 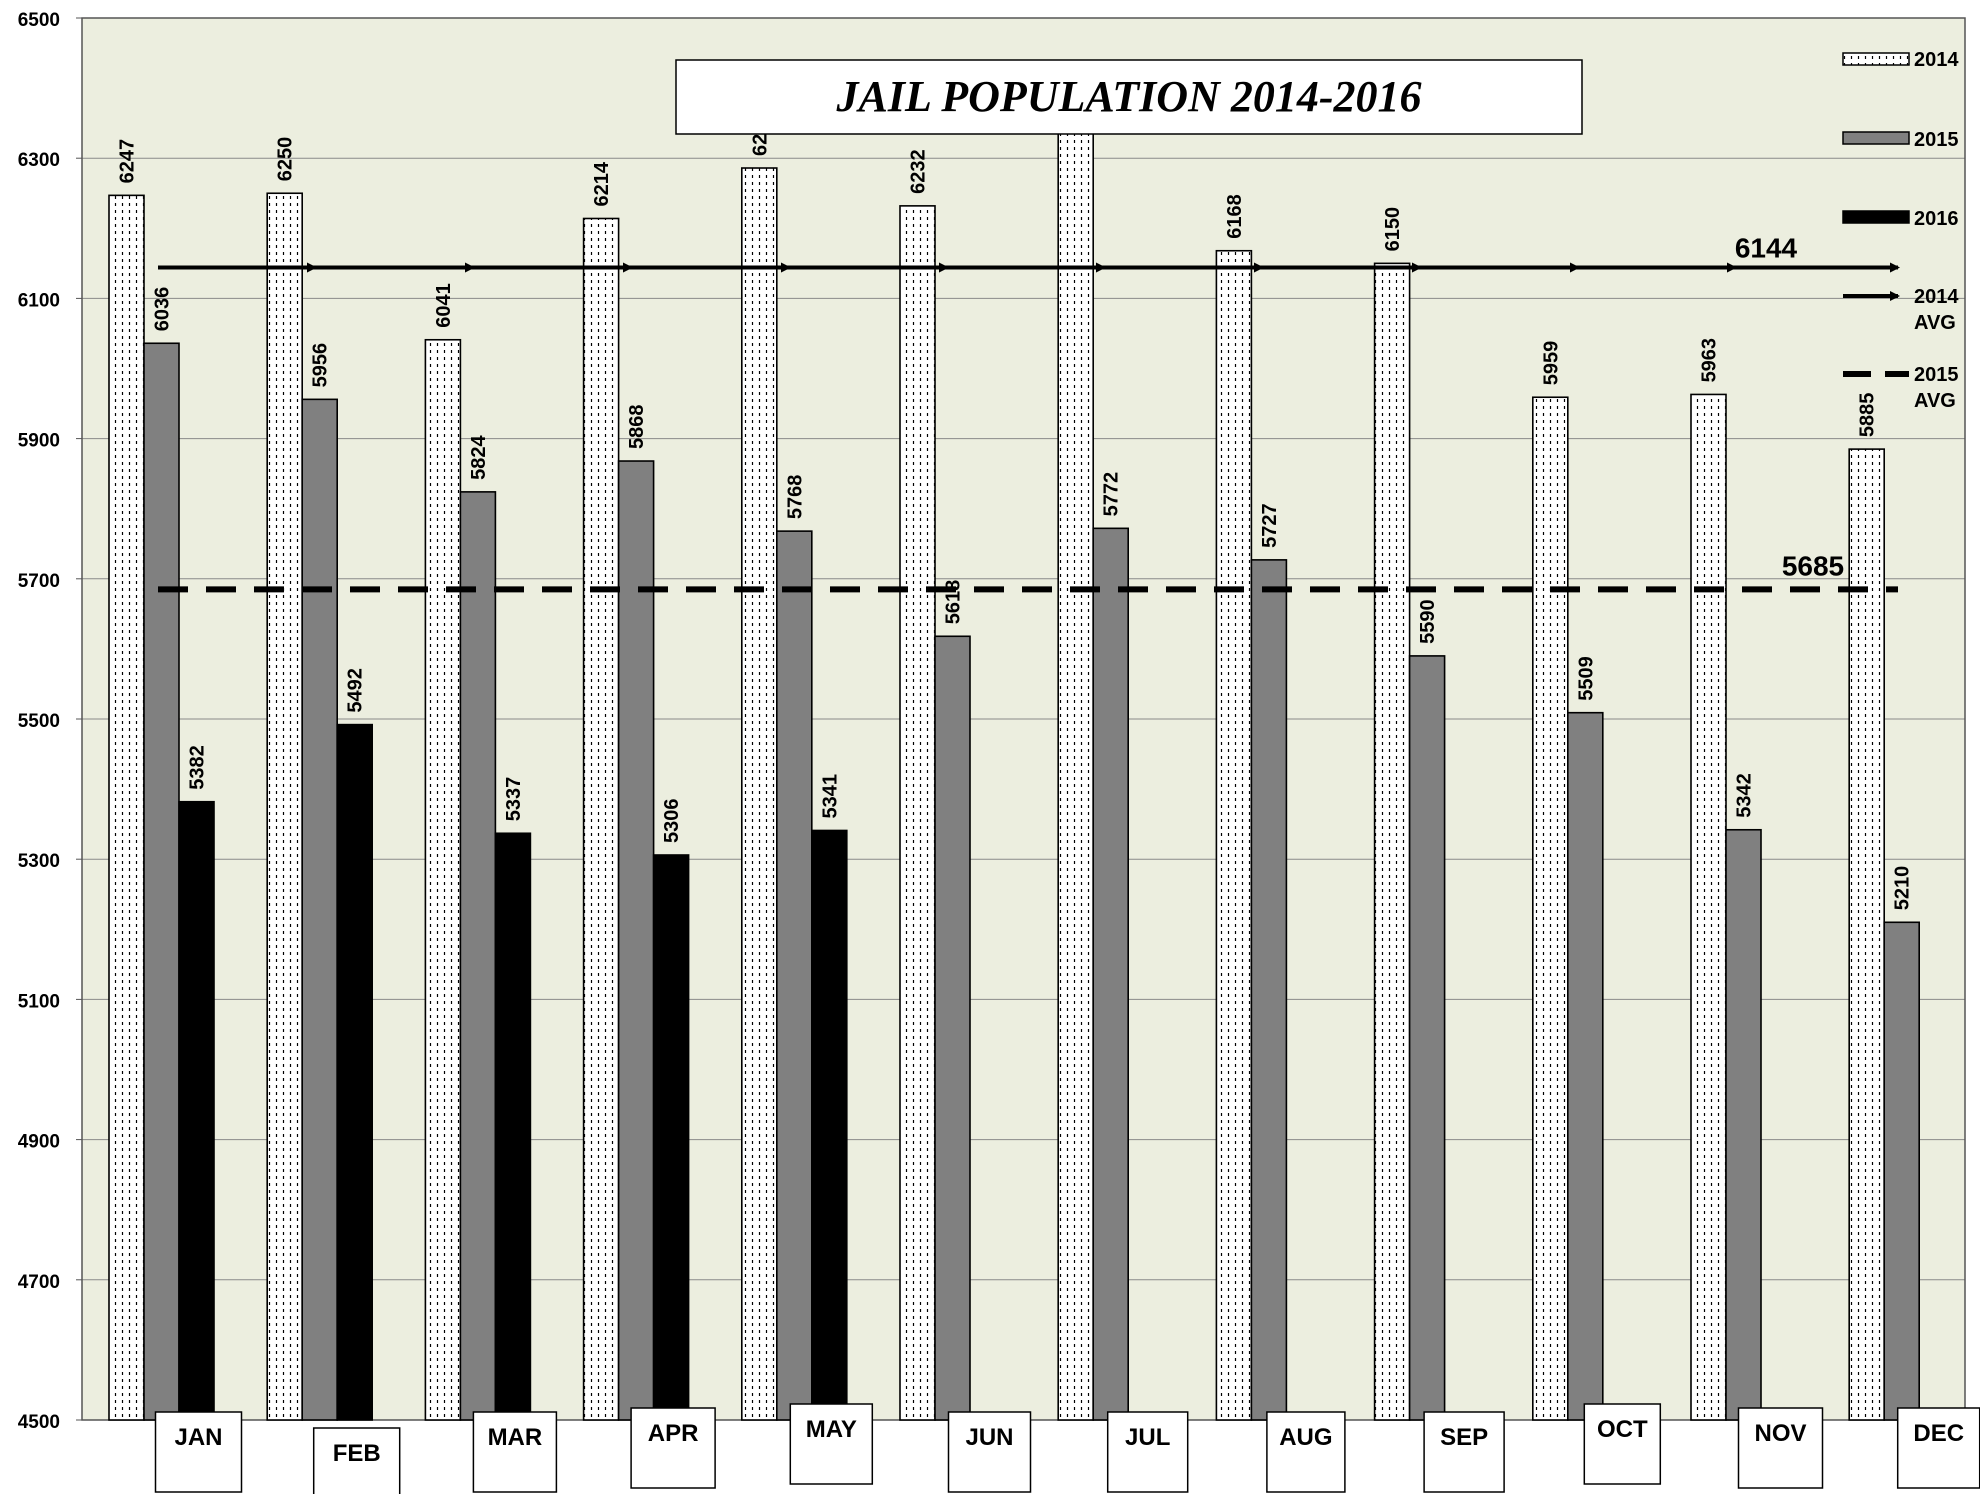 I want to click on data-label-2015-sep: 5590, so click(x=1428, y=621).